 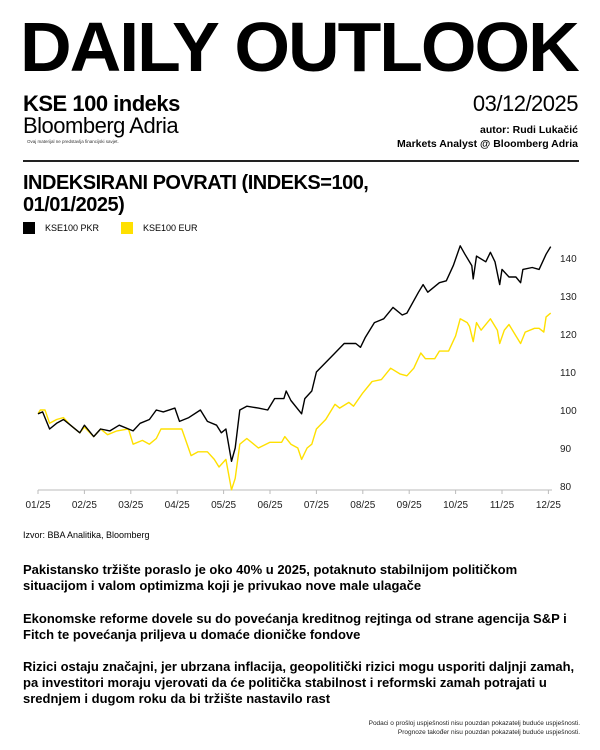 I want to click on x-tick-label: 08/25, so click(x=362, y=505).